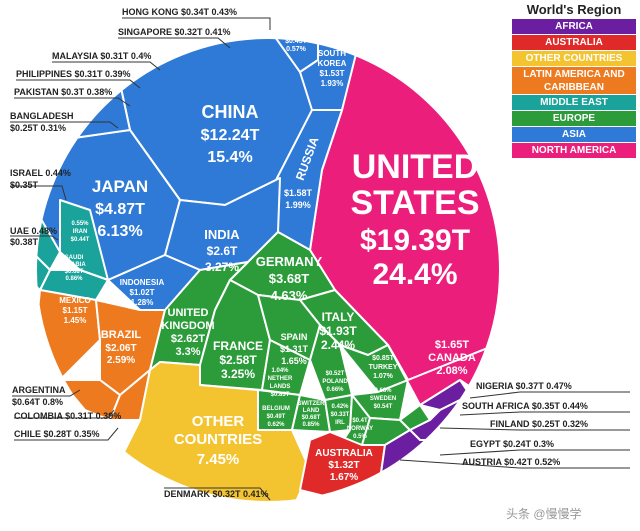  What do you see at coordinates (338, 345) in the screenshot?
I see `label-it-share: 2.44%` at bounding box center [338, 345].